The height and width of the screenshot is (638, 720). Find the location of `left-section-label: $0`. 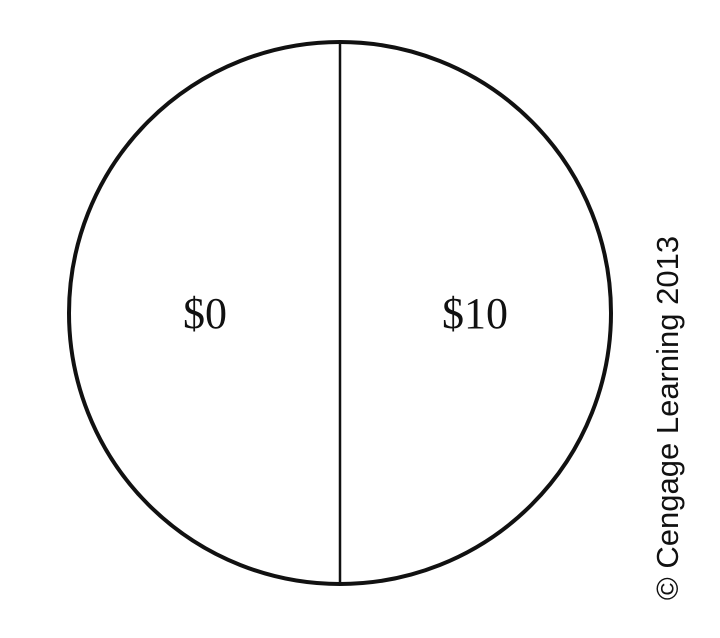

left-section-label: $0 is located at coordinates (205, 313).